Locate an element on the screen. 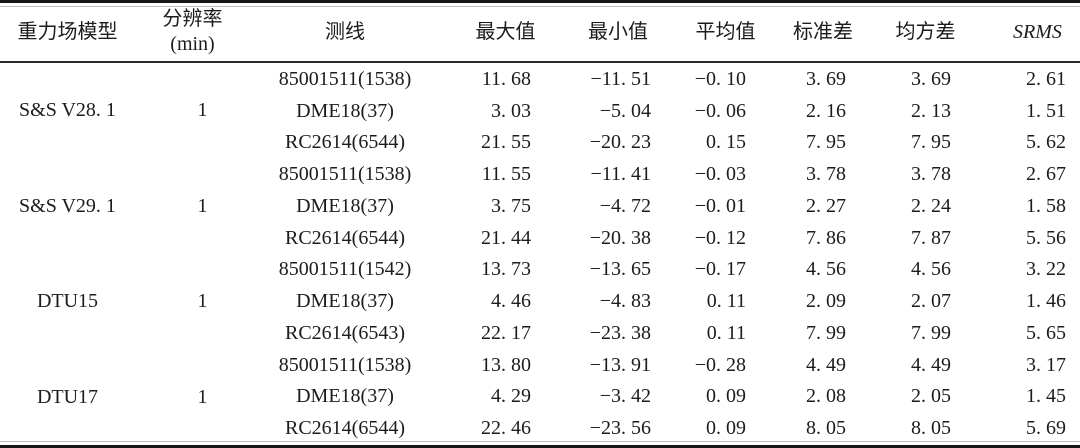  mean-cell: −0. 06 is located at coordinates (720, 110).